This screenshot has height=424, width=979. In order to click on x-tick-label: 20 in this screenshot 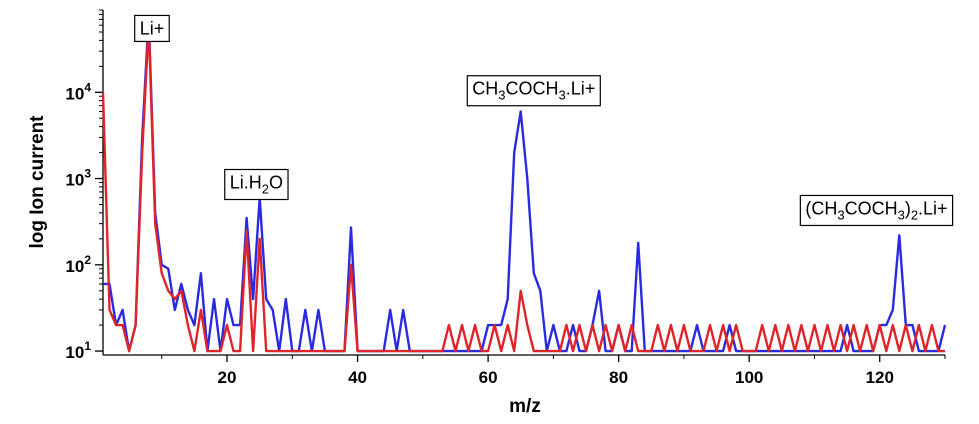, I will do `click(227, 377)`.